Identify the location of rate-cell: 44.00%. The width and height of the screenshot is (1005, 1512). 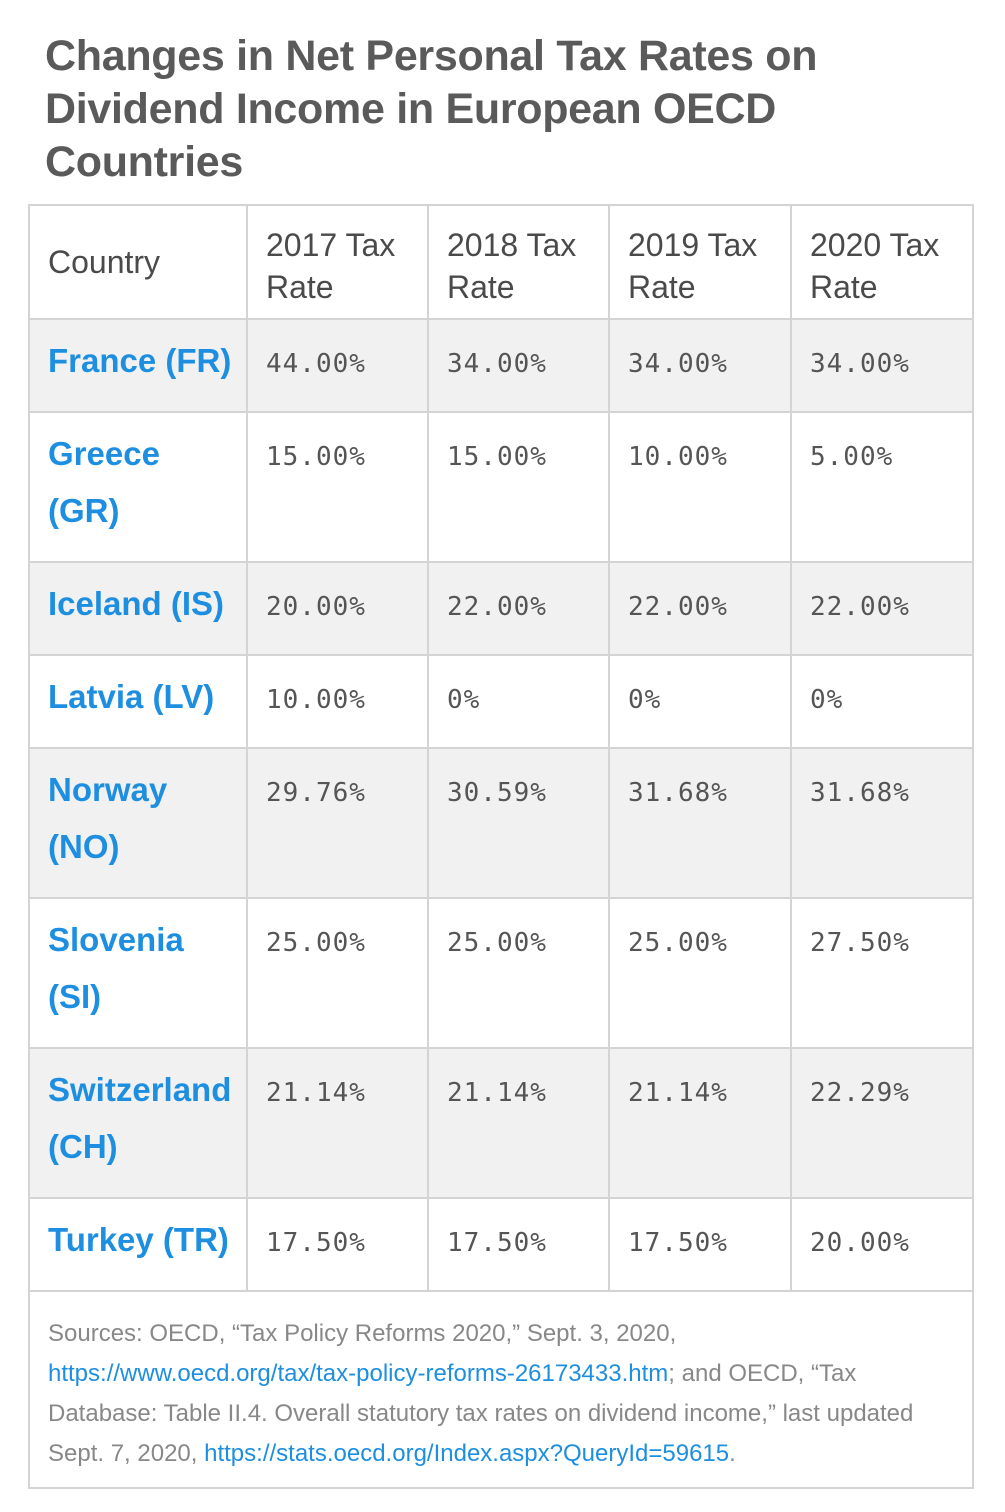
(316, 364).